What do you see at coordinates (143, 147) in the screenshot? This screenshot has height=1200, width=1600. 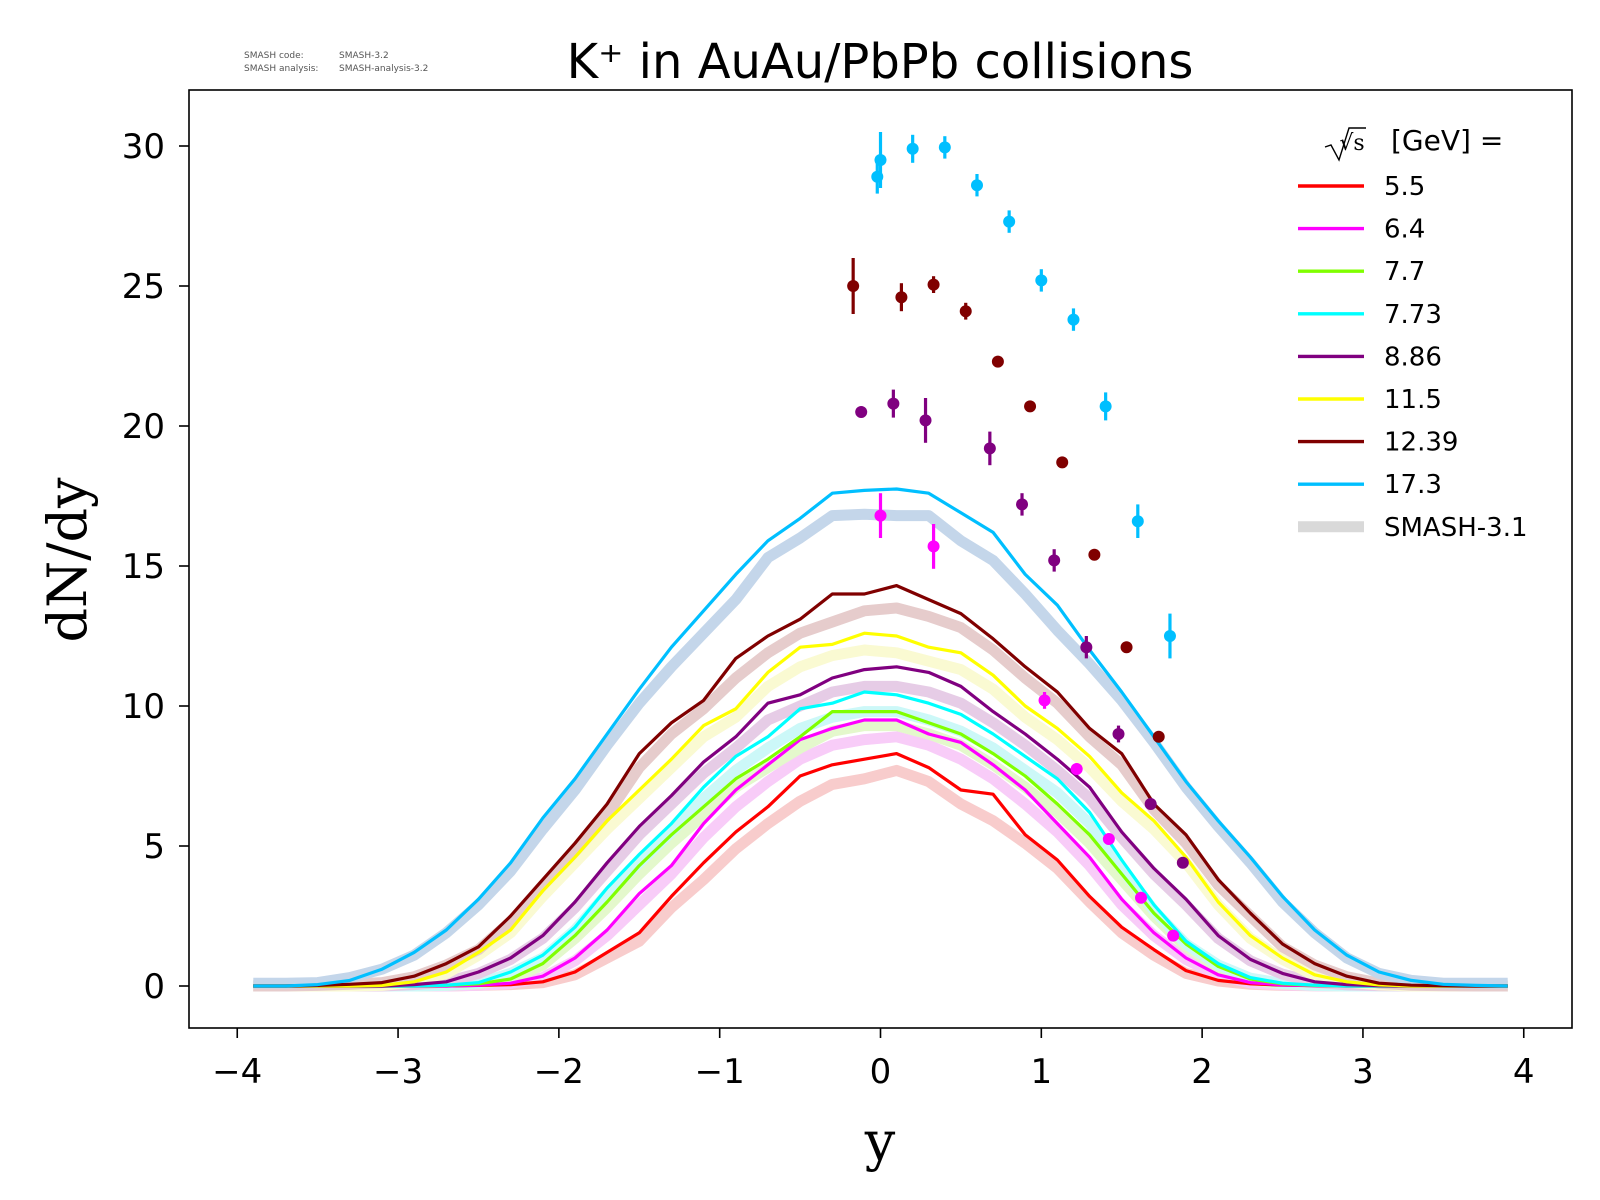 I see `y-tick-label: 30` at bounding box center [143, 147].